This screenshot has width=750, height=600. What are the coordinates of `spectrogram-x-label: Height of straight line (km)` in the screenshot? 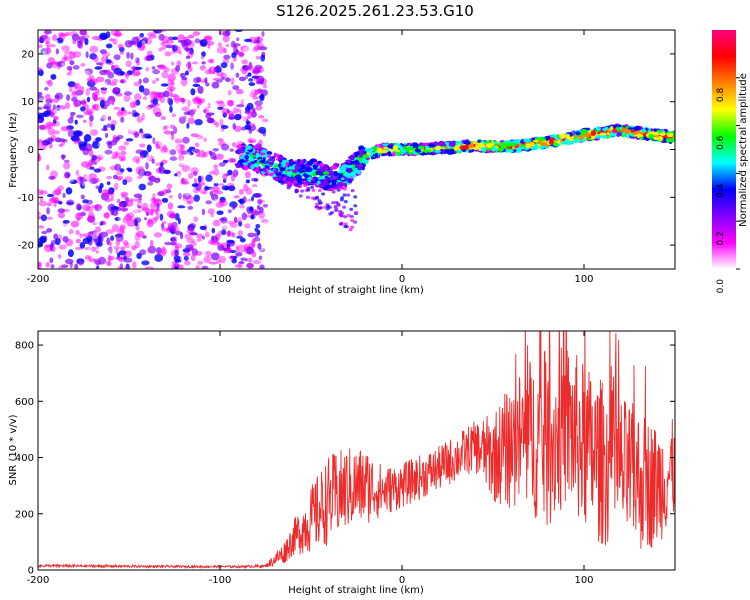 It's located at (356, 290).